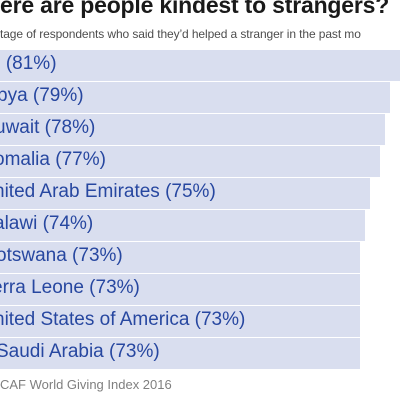 The image size is (400, 400). What do you see at coordinates (53, 159) in the screenshot?
I see `bar-label: omalia (77%)` at bounding box center [53, 159].